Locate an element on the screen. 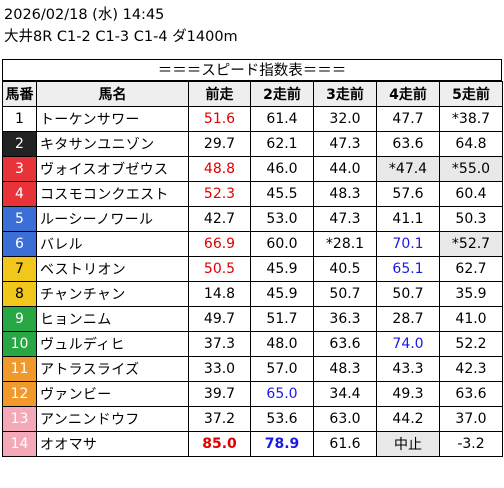 The height and width of the screenshot is (488, 504). table-row: 3 ヴォイスオブゼウス 48.8 46.0 44.0 *47.4 *55.0 is located at coordinates (252, 169).